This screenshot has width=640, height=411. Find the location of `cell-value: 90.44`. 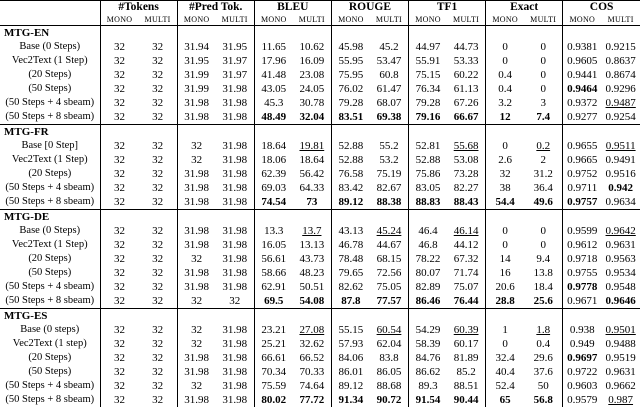

cell-value: 90.44 is located at coordinates (466, 400).